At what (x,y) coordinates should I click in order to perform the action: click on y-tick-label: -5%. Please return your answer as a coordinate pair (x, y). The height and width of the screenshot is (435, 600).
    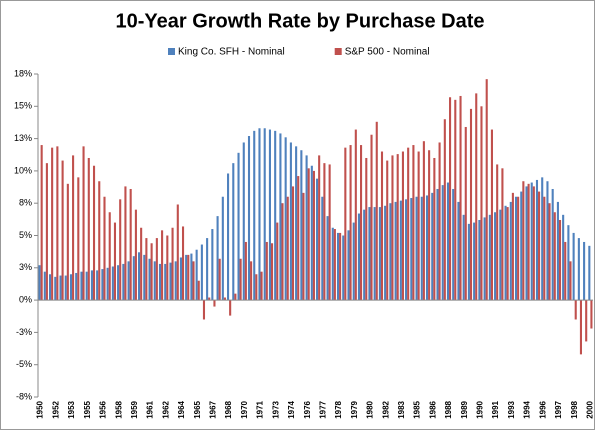
    Looking at the image, I should click on (24, 364).